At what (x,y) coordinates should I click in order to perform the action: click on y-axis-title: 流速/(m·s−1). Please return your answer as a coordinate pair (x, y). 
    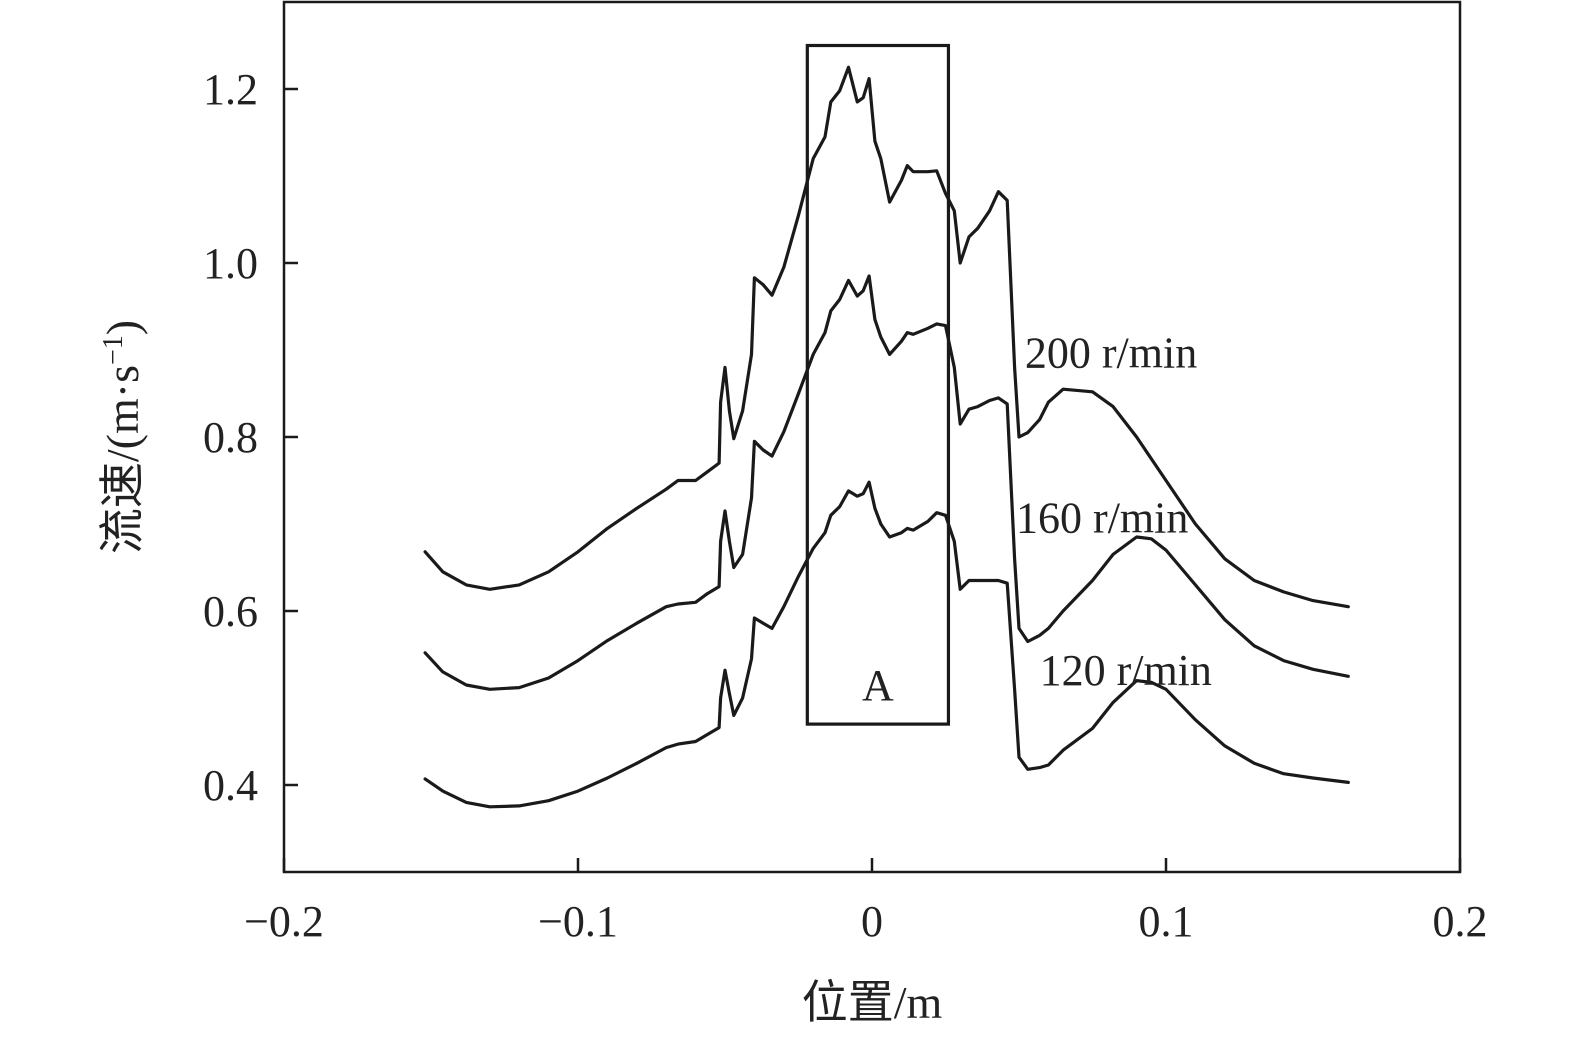
    Looking at the image, I should click on (122, 437).